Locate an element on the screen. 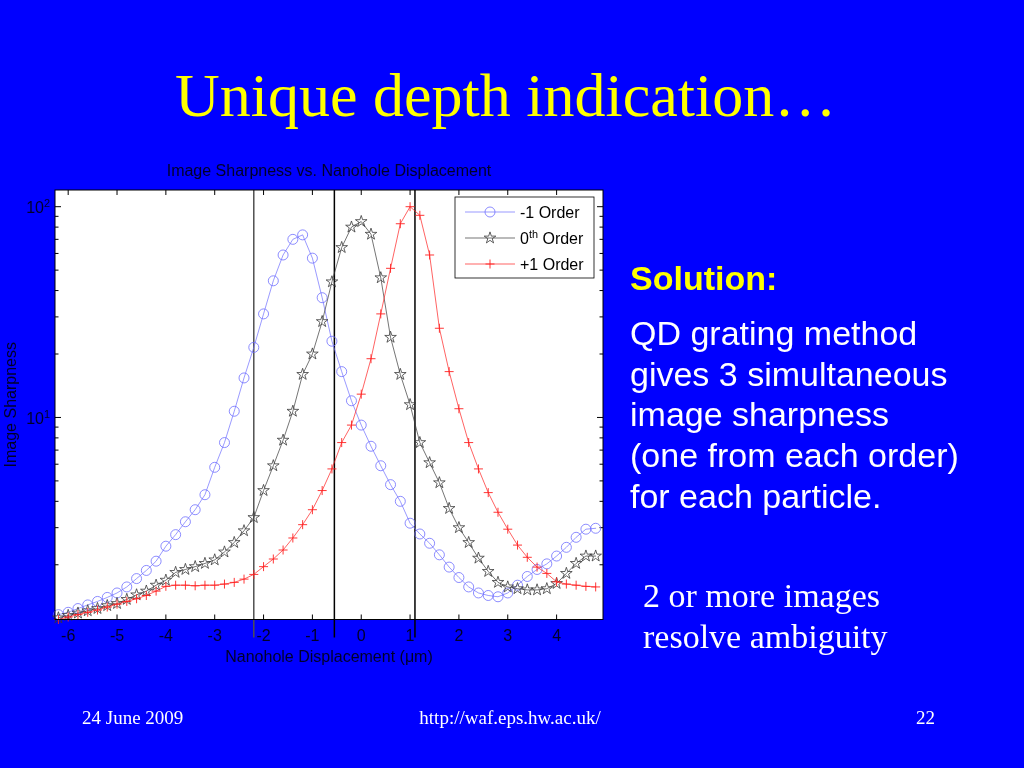 The height and width of the screenshot is (768, 1024). x-tick-label: -6 is located at coordinates (68, 635).